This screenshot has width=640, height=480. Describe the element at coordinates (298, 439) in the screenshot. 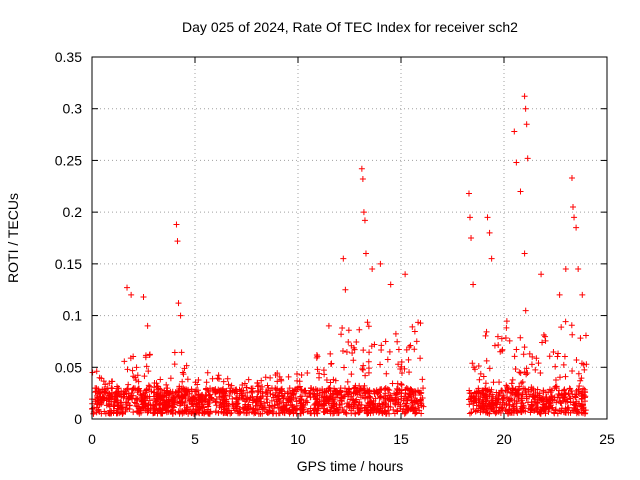

I see `x-tick-label: 10` at that location.